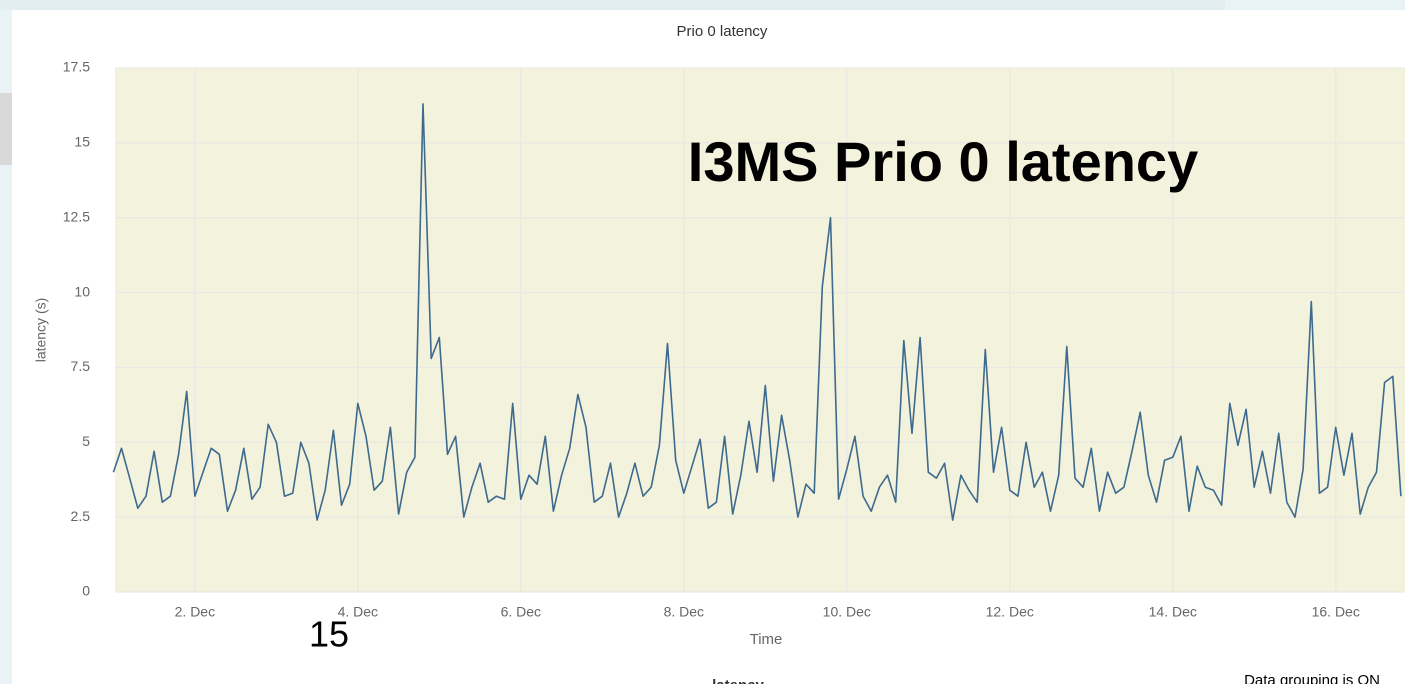 The height and width of the screenshot is (684, 1405). What do you see at coordinates (41, 330) in the screenshot?
I see `y-axis-label: latency (s)` at bounding box center [41, 330].